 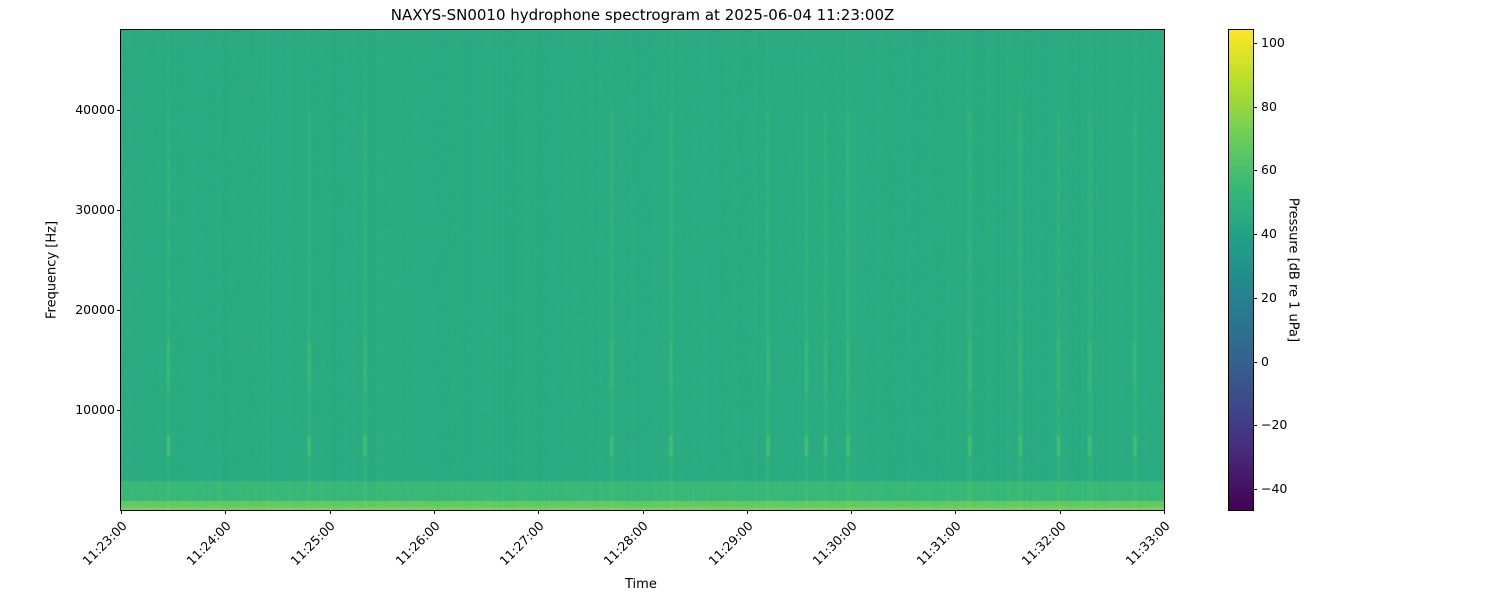 What do you see at coordinates (1269, 170) in the screenshot?
I see `colorbar-tick-label: 60` at bounding box center [1269, 170].